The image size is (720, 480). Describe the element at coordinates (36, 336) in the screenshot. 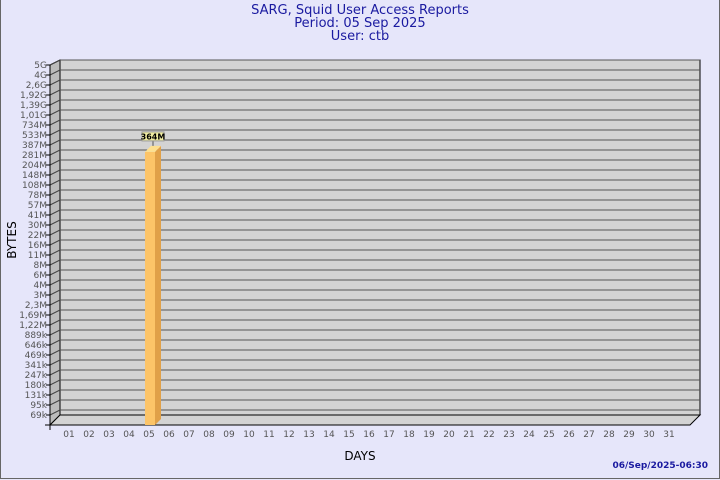

I see `y-tick-label: 889k` at that location.